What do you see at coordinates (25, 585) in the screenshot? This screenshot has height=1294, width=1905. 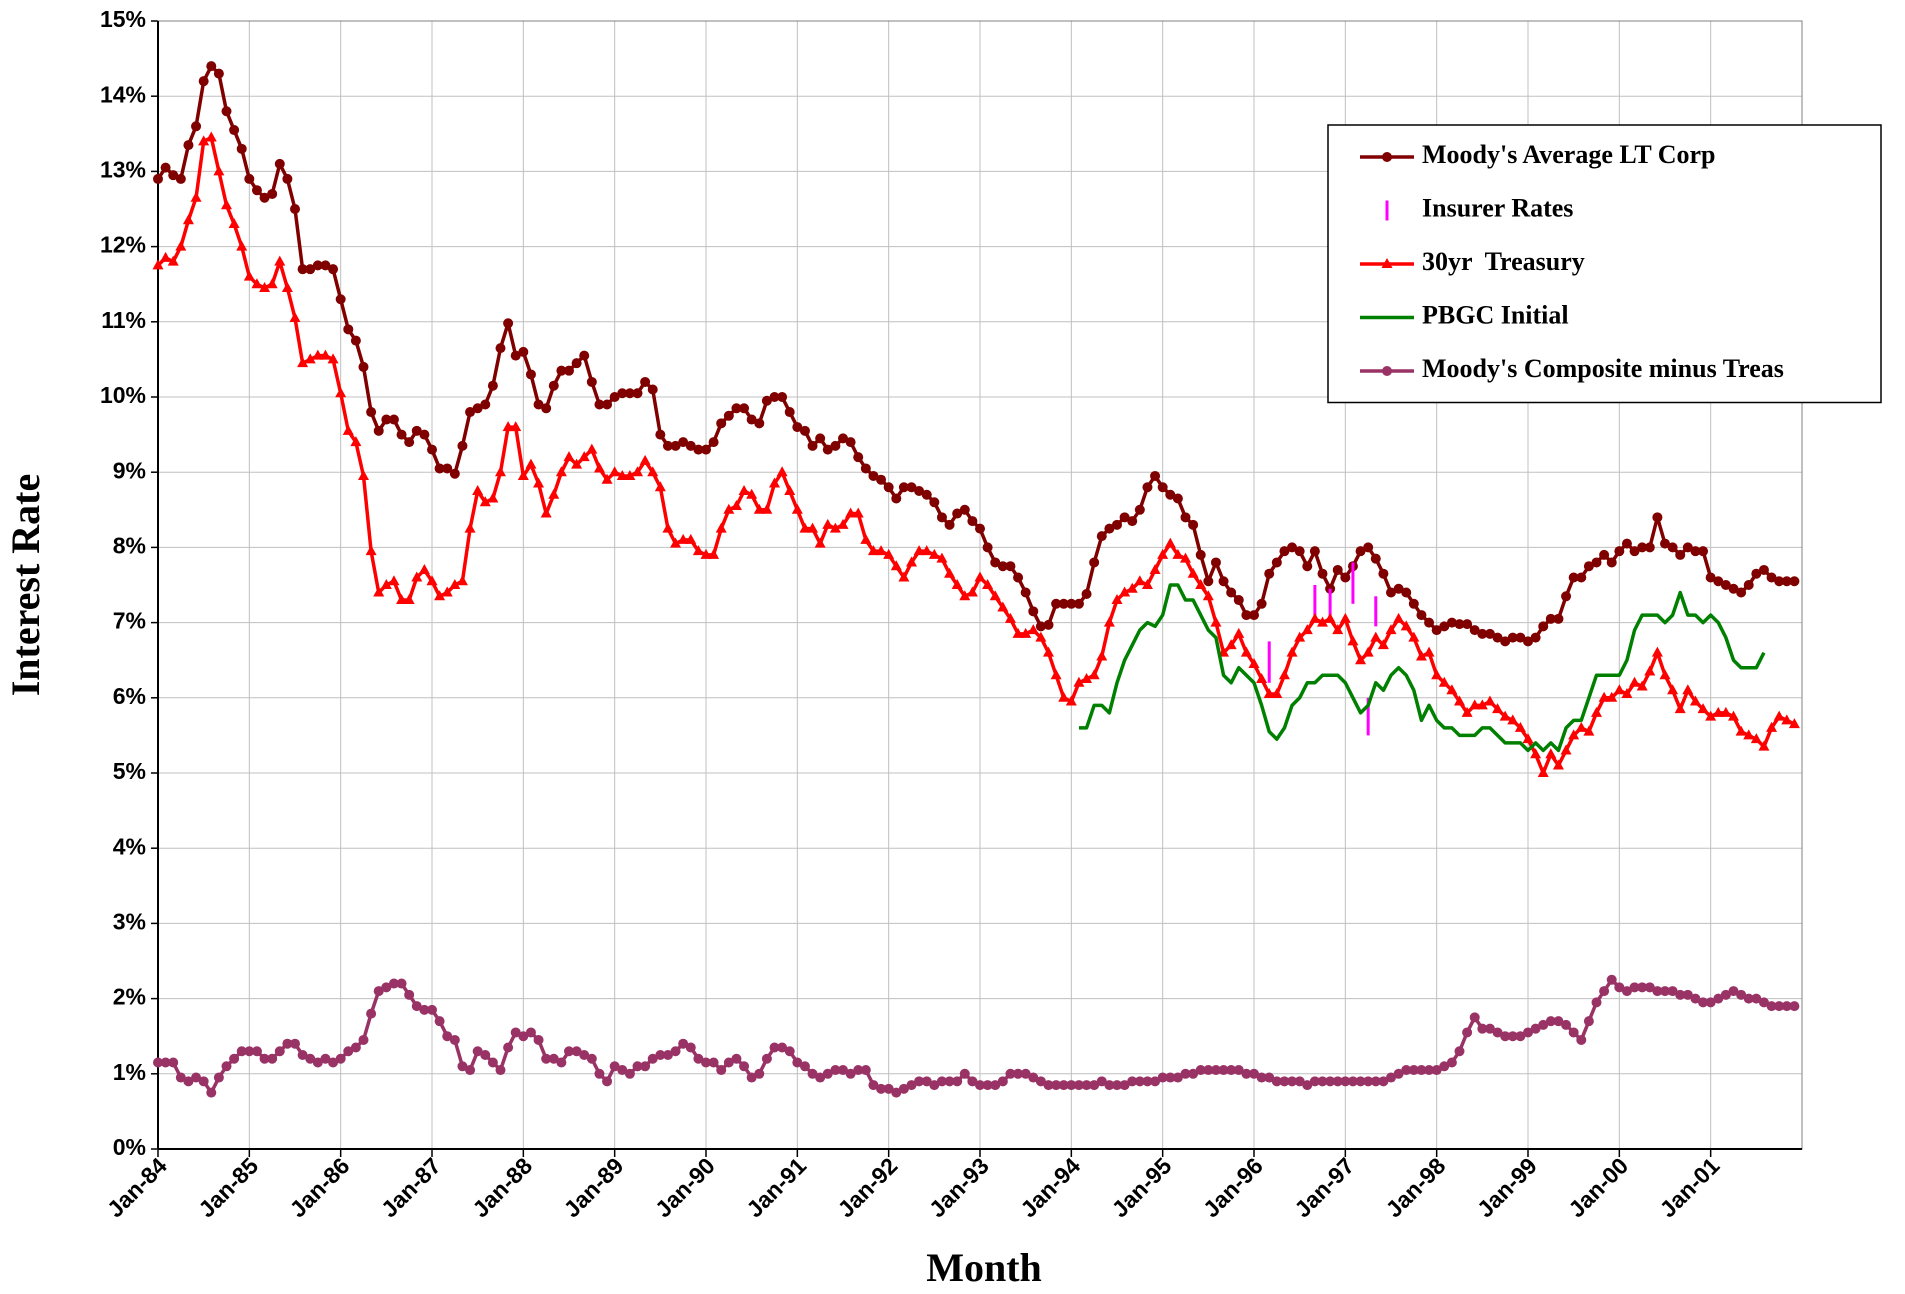 I see `y-axis-title: Interest Rate` at bounding box center [25, 585].